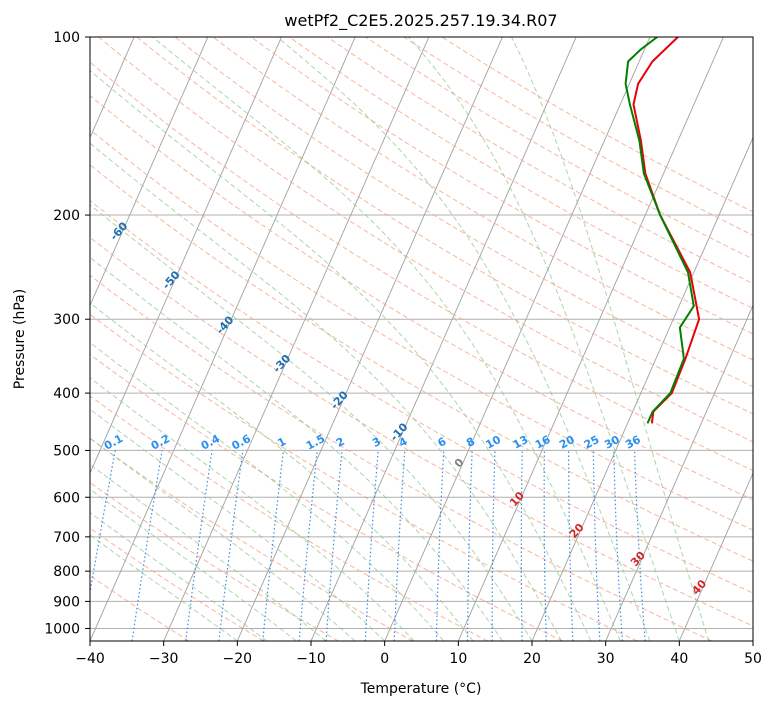 The width and height of the screenshot is (775, 708). Describe the element at coordinates (66, 572) in the screenshot. I see `y-tick-label: 800` at that location.